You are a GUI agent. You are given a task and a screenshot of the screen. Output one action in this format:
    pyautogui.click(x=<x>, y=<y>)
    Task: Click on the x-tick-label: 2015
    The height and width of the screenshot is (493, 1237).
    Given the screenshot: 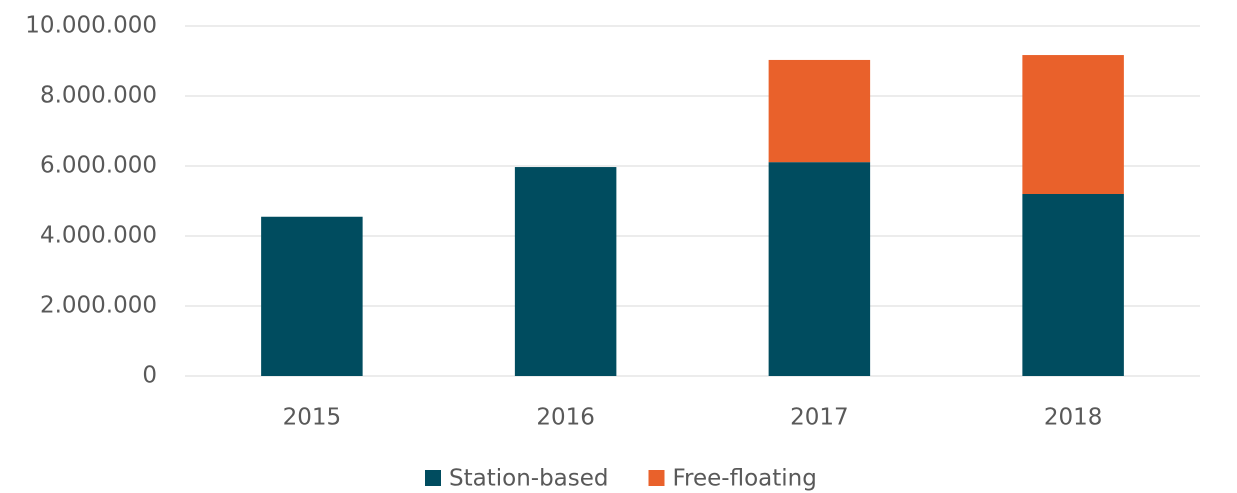 What is the action you would take?
    pyautogui.click(x=312, y=418)
    